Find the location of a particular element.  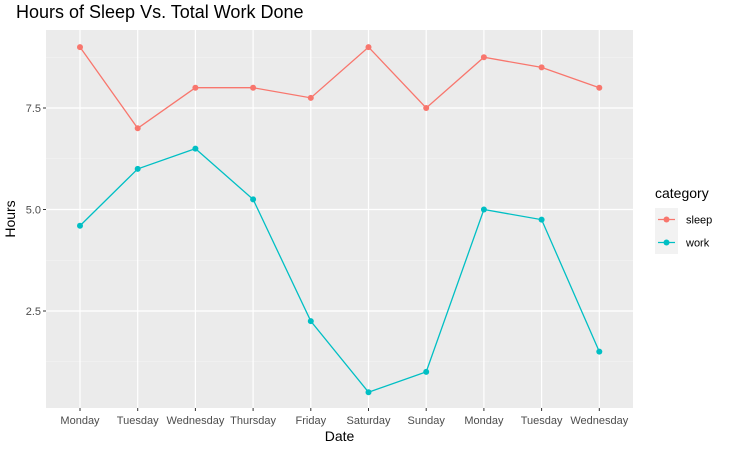

y-tick-label: 5.0 is located at coordinates (33, 211).